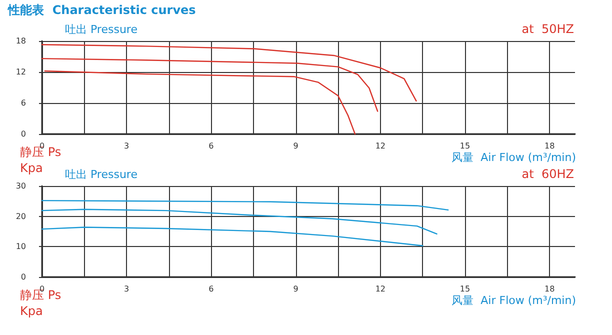 Image resolution: width=612 pixels, height=335 pixels. What do you see at coordinates (548, 29) in the screenshot?
I see `text: at 50HZ` at bounding box center [548, 29].